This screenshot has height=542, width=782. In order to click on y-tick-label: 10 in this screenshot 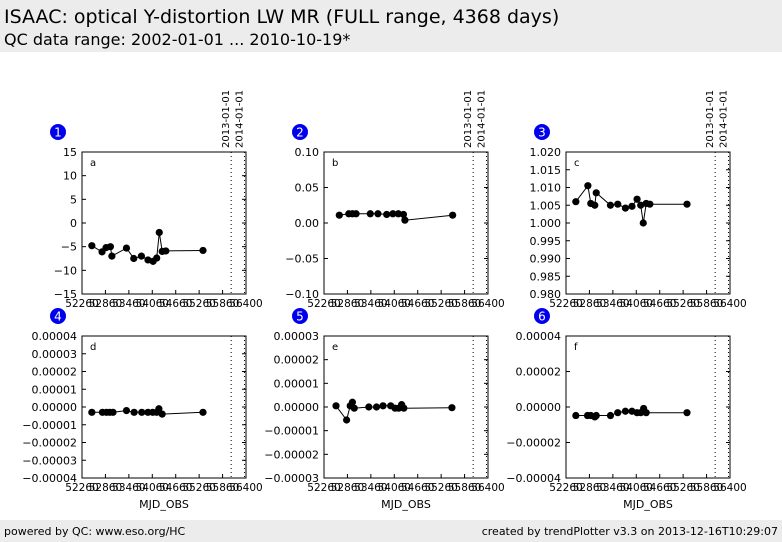, I will do `click(70, 176)`.